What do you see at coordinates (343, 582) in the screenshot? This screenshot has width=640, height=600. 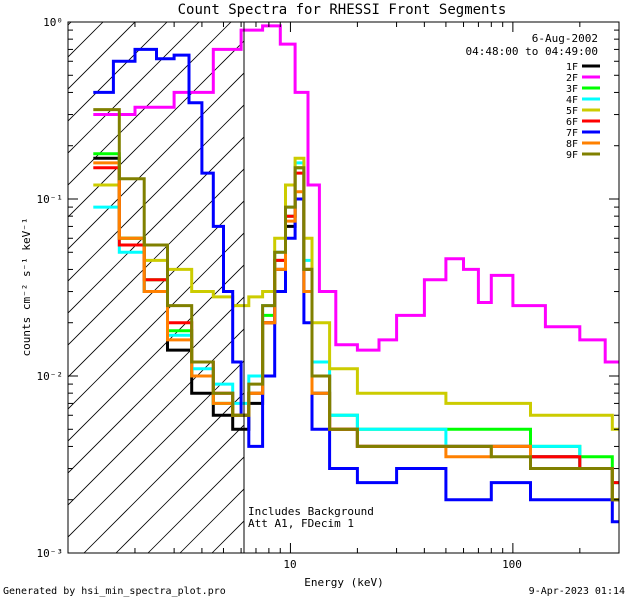 I see `x-axis-label: Energy (keV)` at bounding box center [343, 582].